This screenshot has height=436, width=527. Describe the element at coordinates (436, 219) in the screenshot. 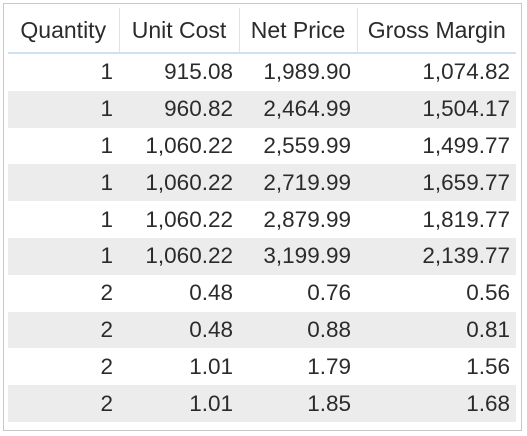

I see `cell-gross-margin: 1,819.77` at that location.